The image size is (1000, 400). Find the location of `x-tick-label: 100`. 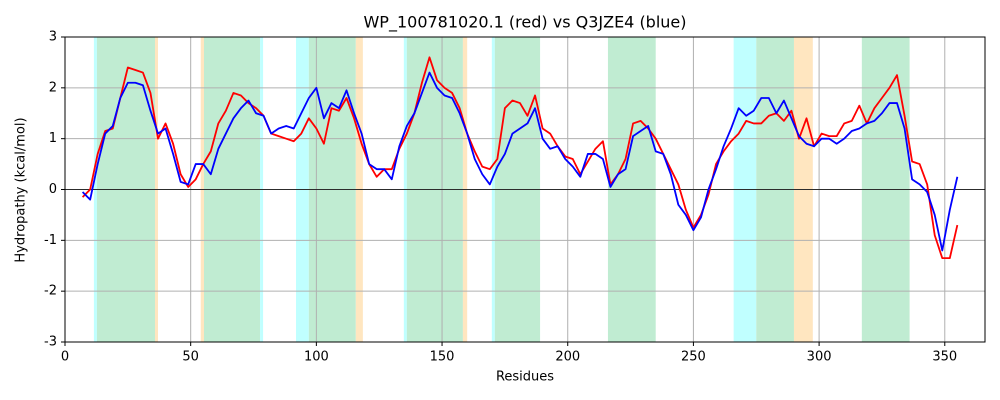

x-tick-label: 100 is located at coordinates (316, 357).